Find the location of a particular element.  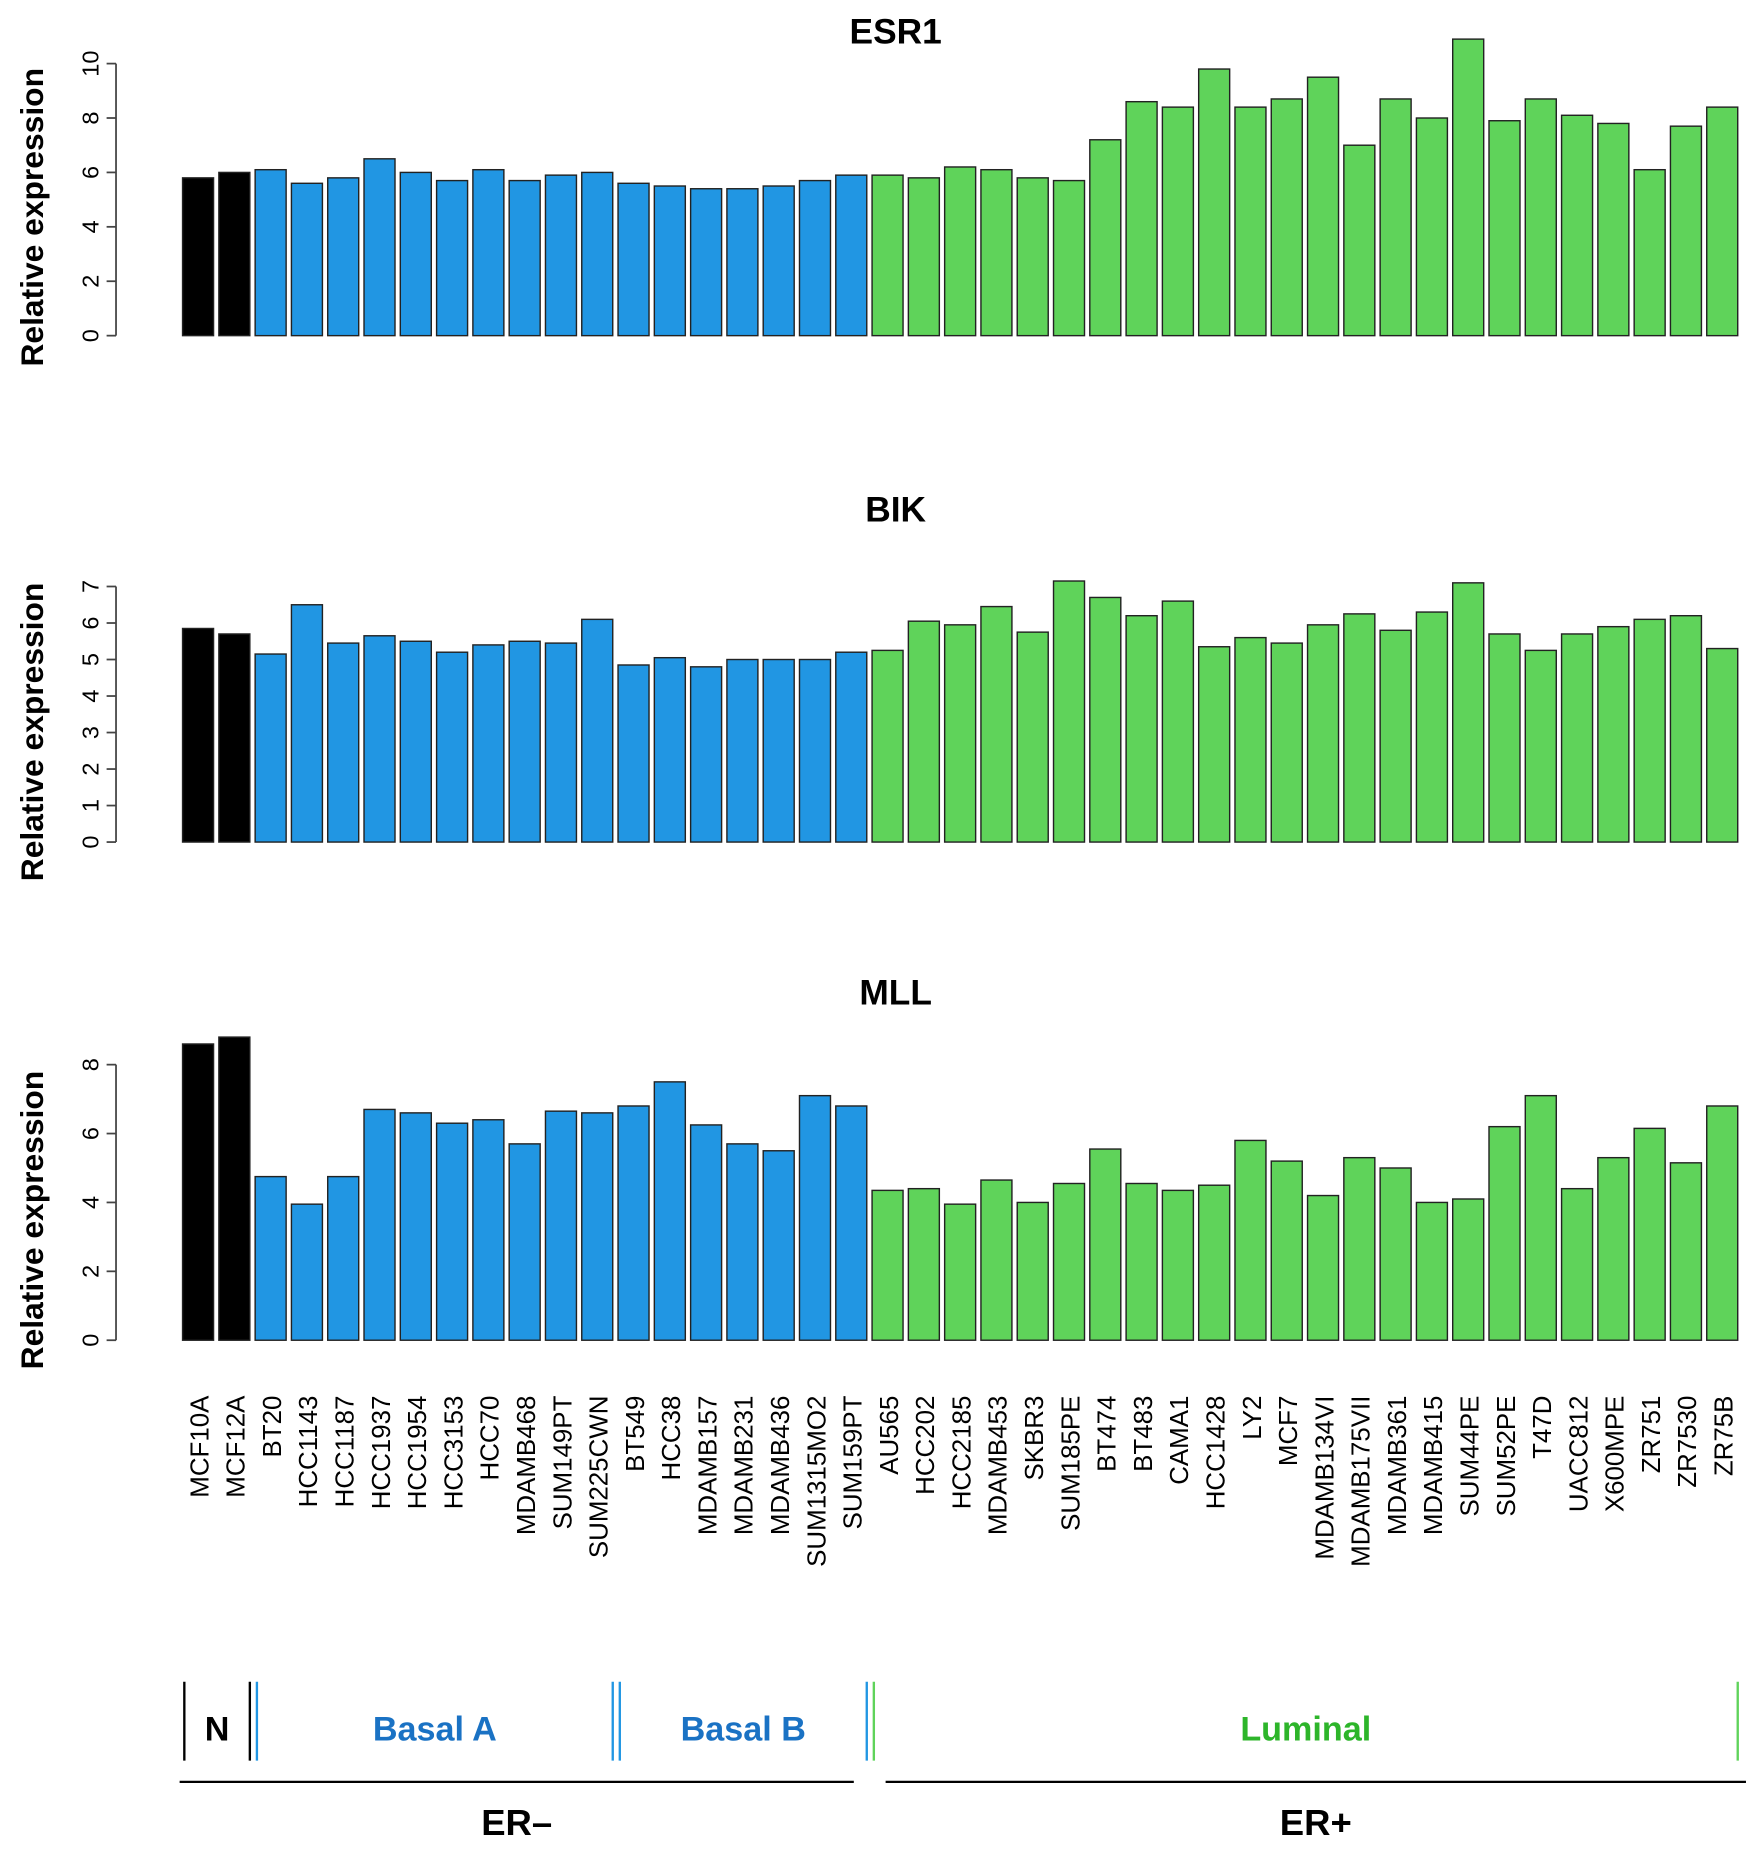

bar-sum44pe is located at coordinates (1468, 187).